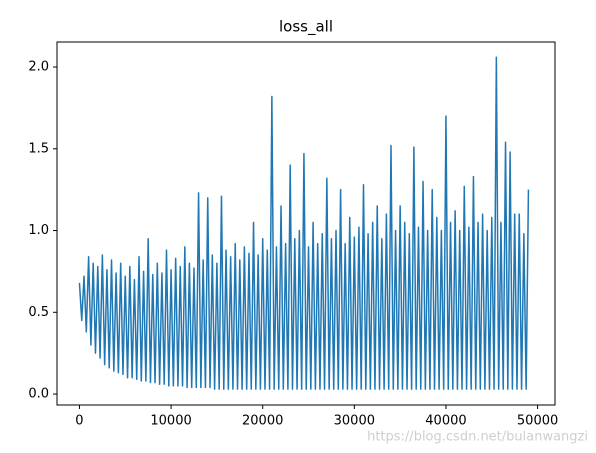 The image size is (596, 453). I want to click on x-tick-label: 50000, so click(537, 421).